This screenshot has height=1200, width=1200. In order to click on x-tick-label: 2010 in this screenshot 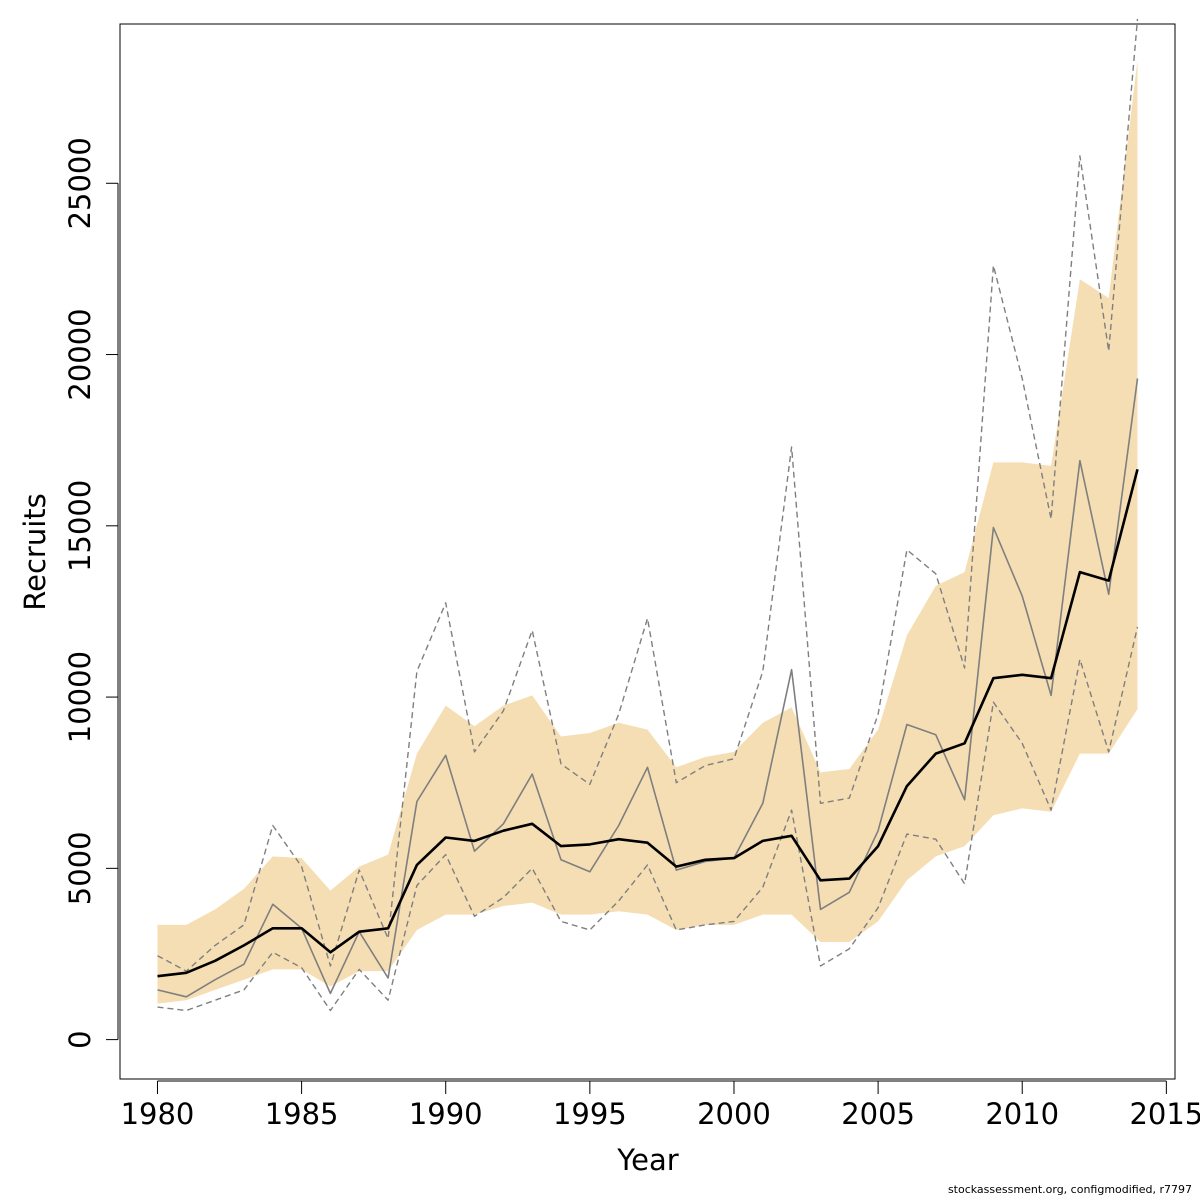, I will do `click(1022, 1114)`.